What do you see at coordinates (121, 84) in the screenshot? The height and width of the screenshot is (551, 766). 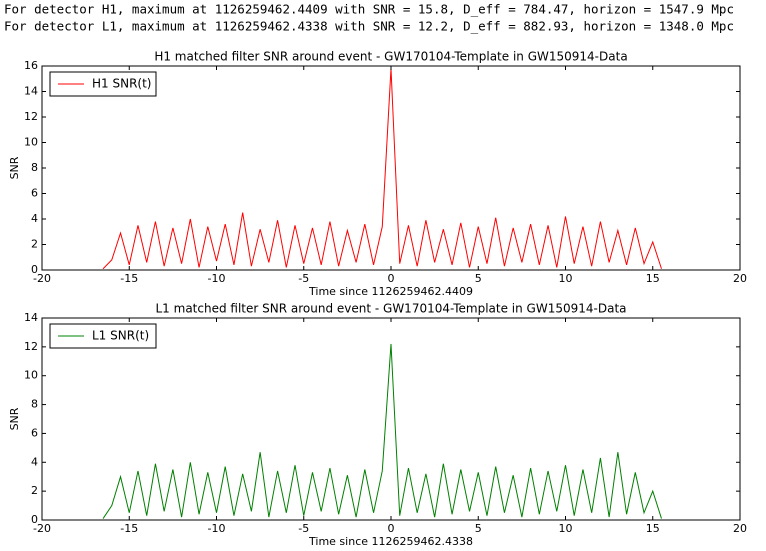 I see `legend-label: H1 SNR(t)` at bounding box center [121, 84].